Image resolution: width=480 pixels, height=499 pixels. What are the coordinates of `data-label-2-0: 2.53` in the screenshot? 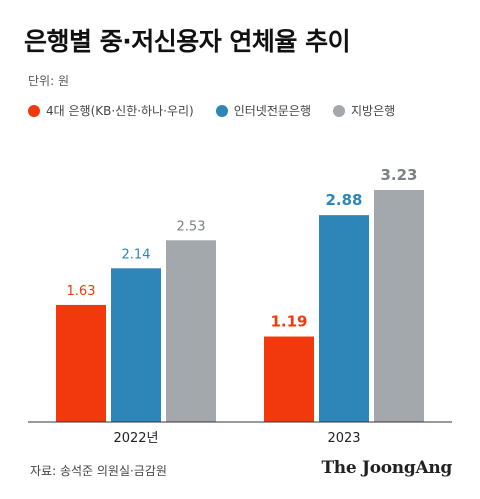 It's located at (191, 226).